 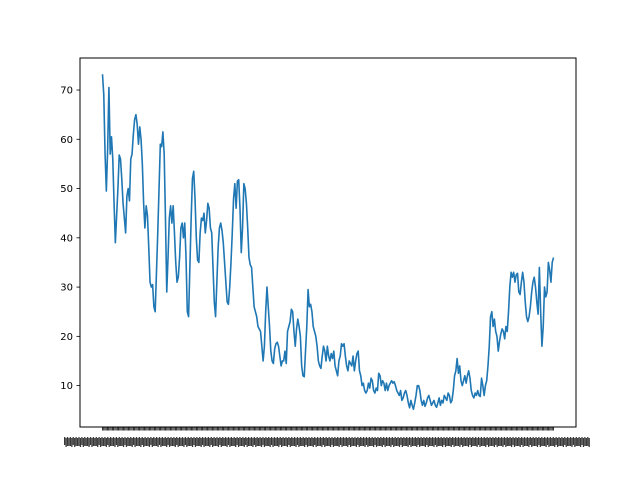 I want to click on y-tick-label: 10, so click(x=66, y=386).